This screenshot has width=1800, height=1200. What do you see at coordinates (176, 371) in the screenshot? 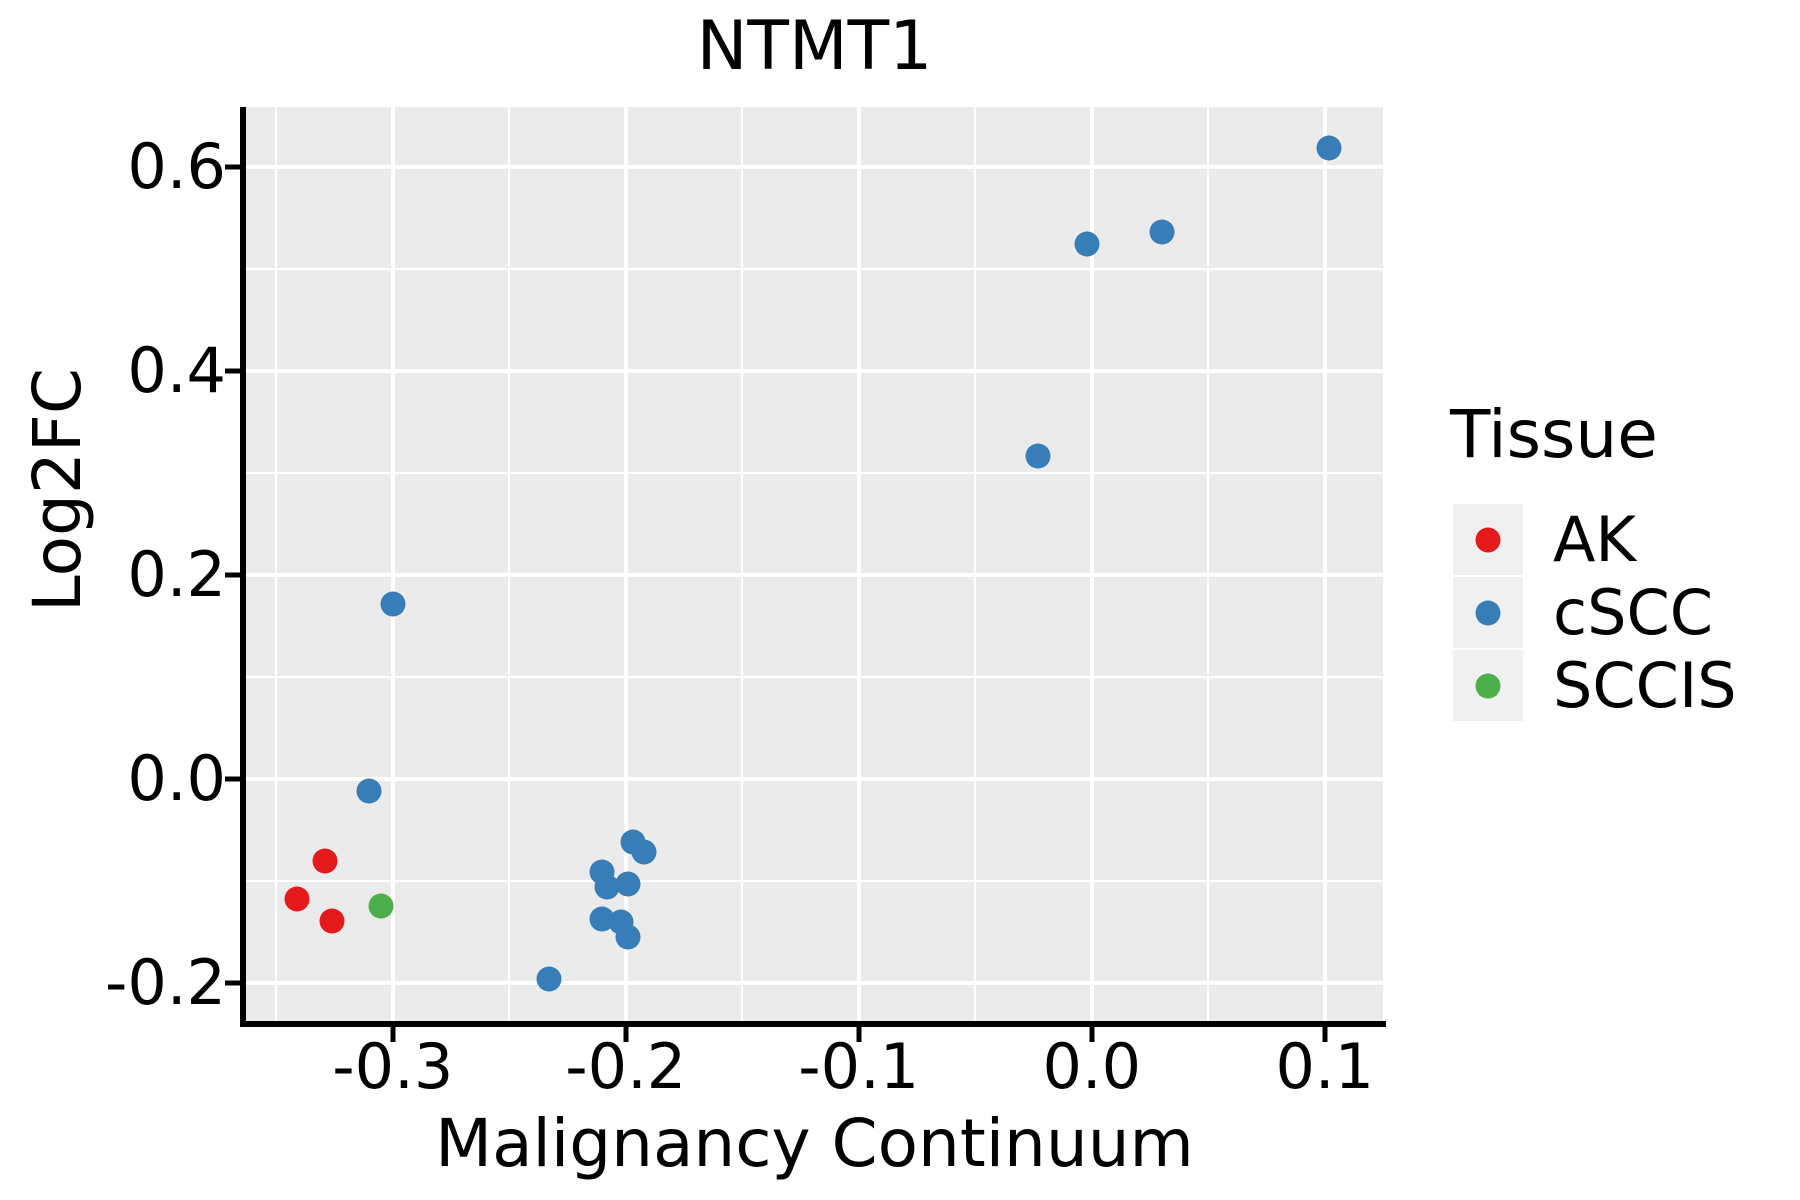
I see `y-tick-label: 0.4` at bounding box center [176, 371].